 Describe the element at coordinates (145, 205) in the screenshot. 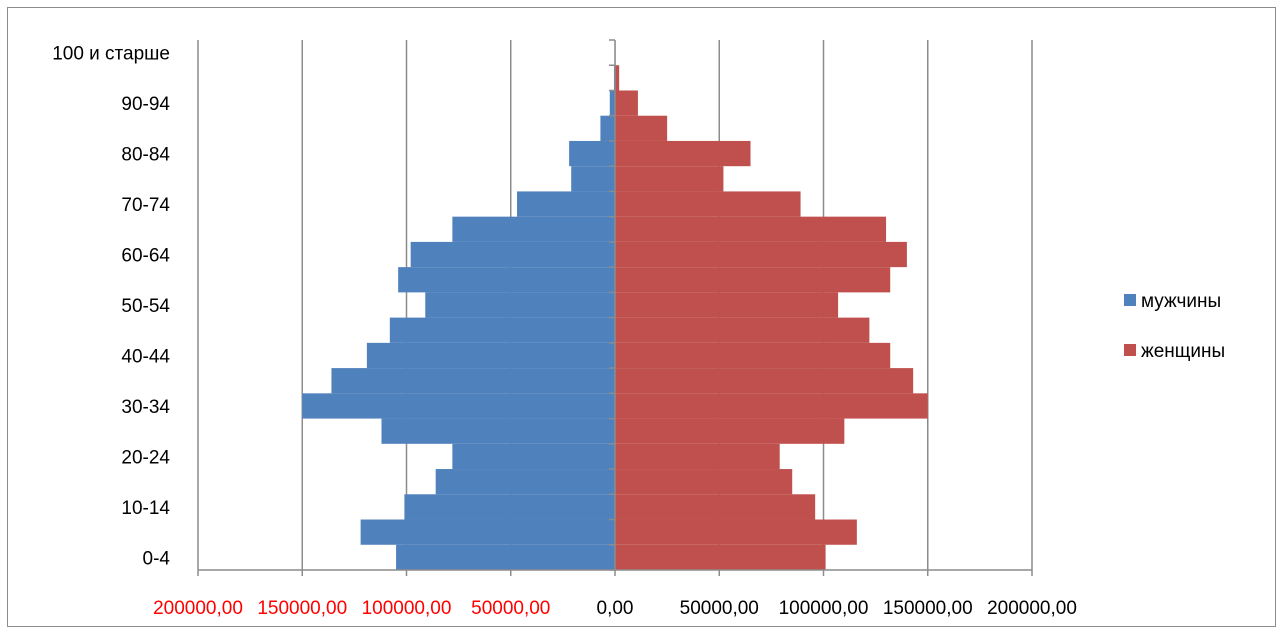

I see `y-tick-label-70-74: 70-74` at that location.